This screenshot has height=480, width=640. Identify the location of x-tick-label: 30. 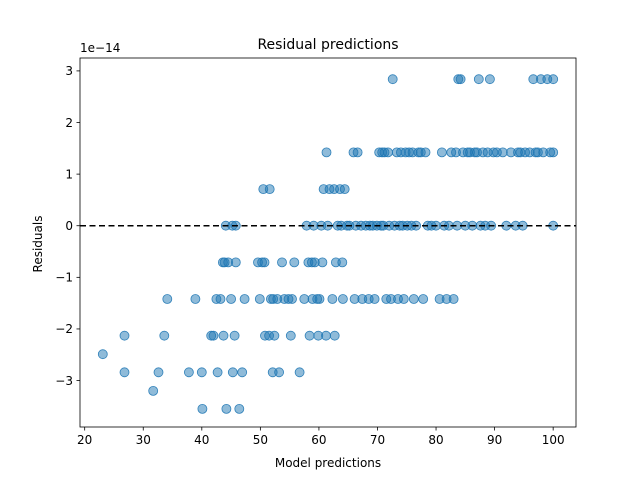
(143, 440).